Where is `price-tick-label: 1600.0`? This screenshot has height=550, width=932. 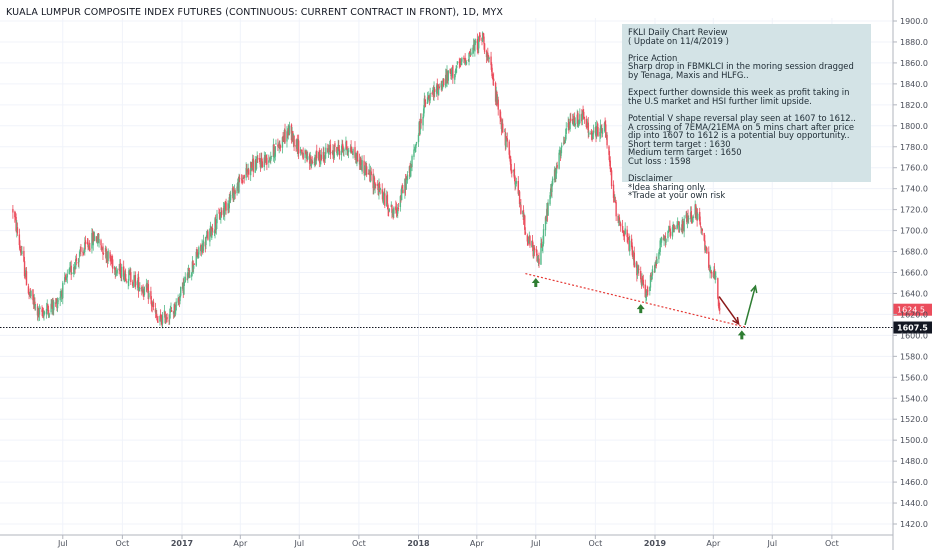 price-tick-label: 1600.0 is located at coordinates (914, 335).